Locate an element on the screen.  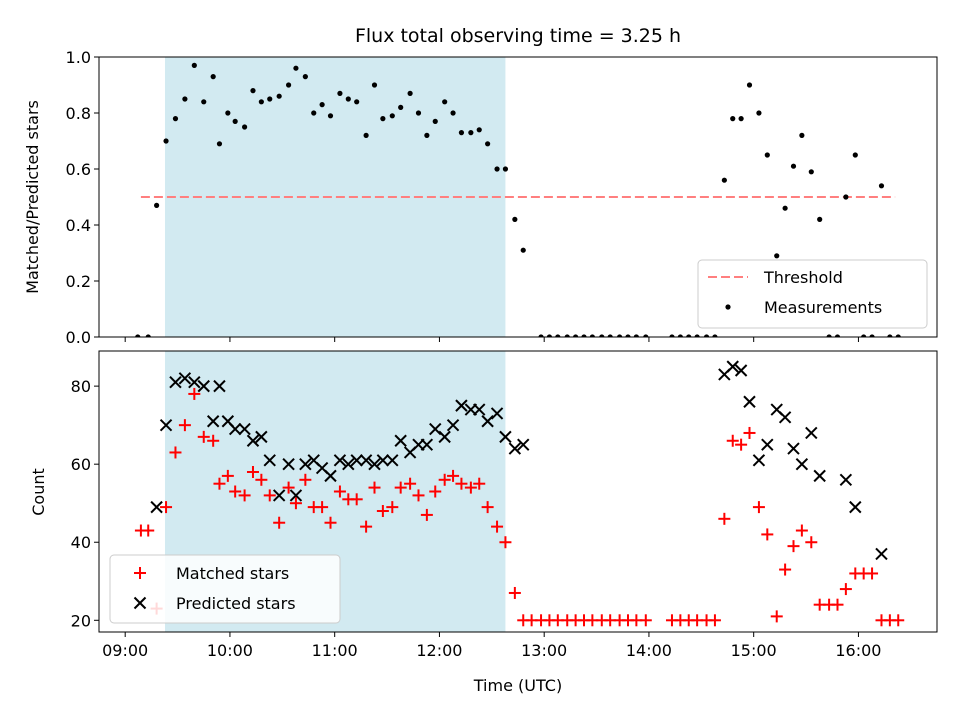
bottom-legend is located at coordinates (225, 589).